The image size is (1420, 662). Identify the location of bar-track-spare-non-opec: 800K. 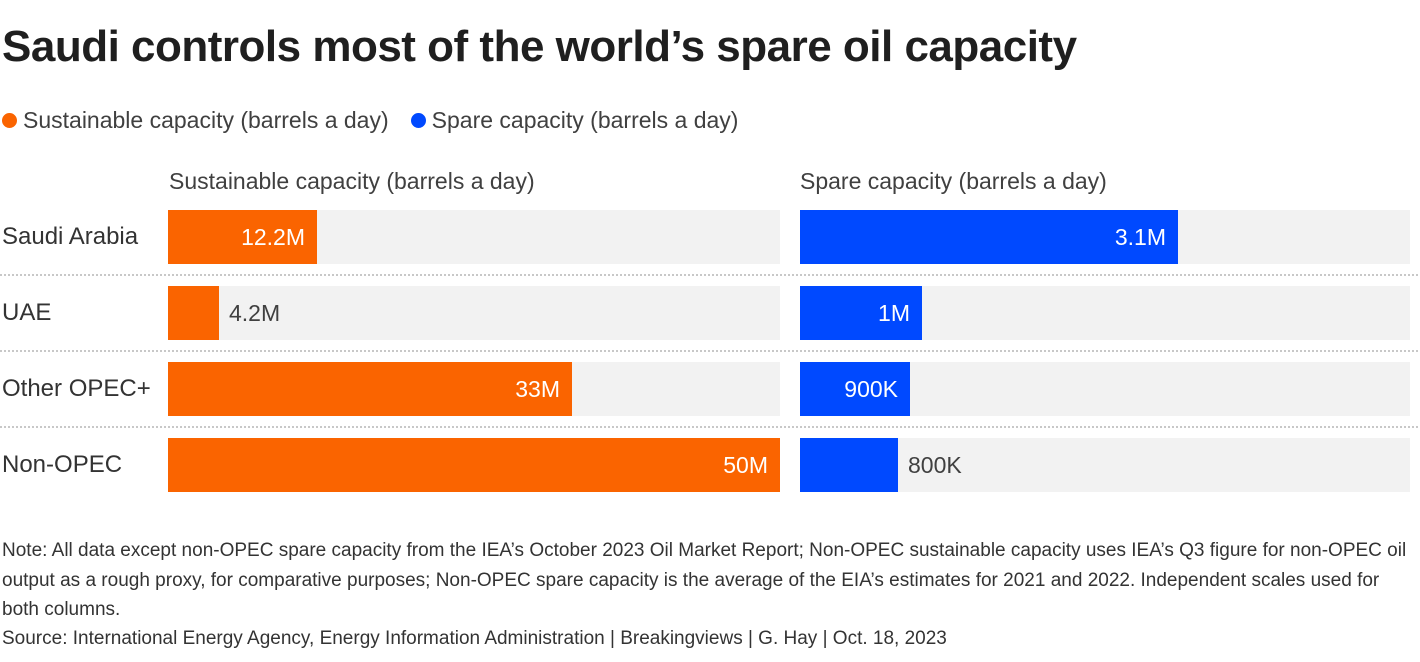
(1105, 465).